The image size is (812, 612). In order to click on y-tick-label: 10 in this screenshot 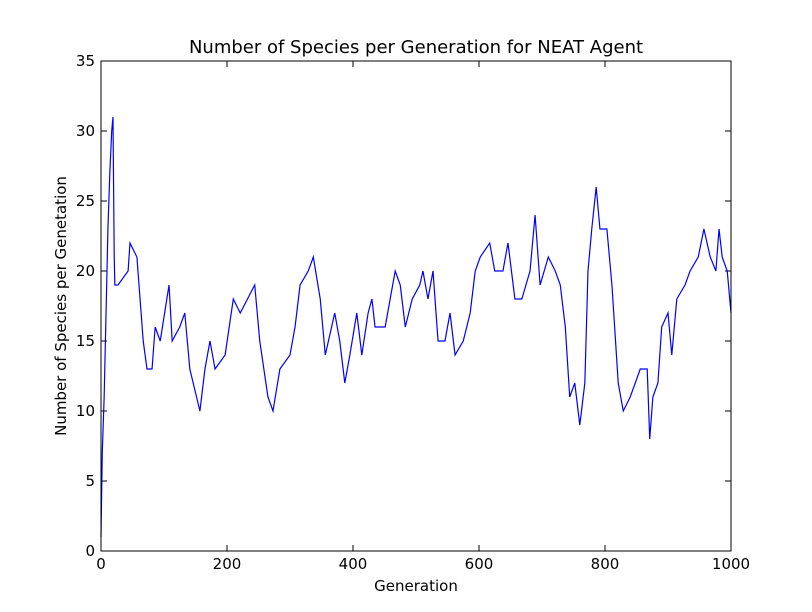, I will do `click(85, 411)`.